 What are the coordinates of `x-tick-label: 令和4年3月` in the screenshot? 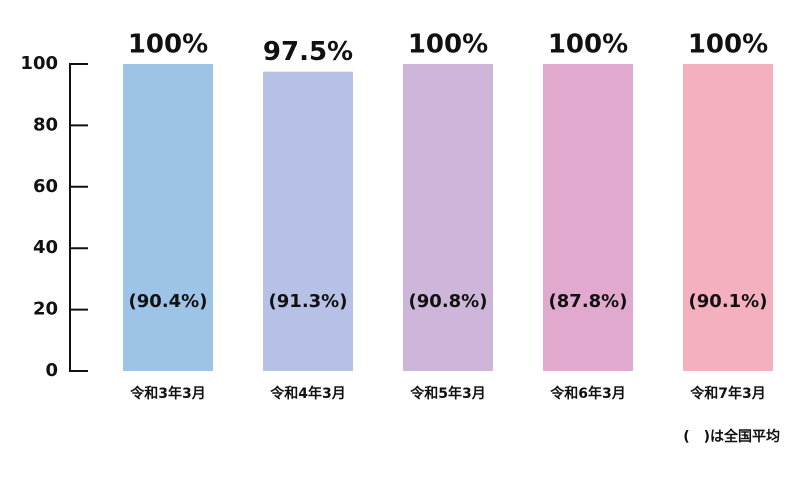 It's located at (307, 393).